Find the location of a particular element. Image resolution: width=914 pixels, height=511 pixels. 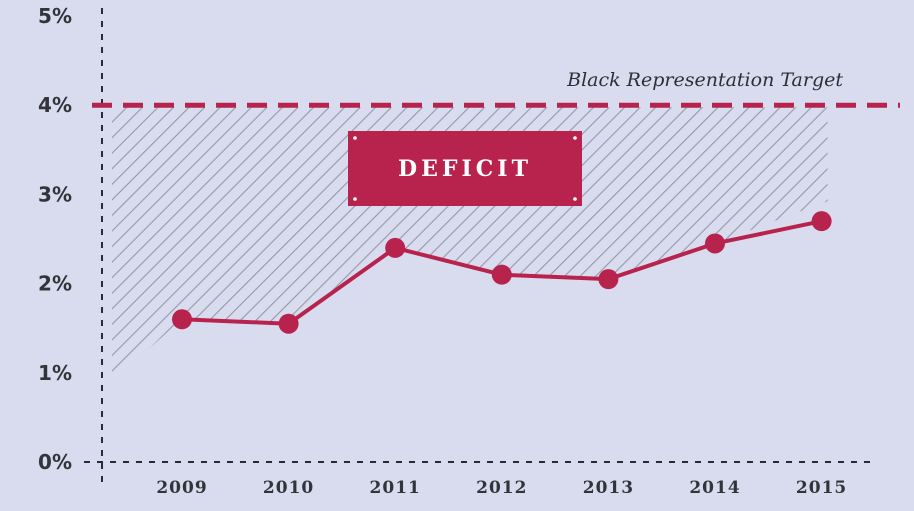

deficit-badge-box is located at coordinates (465, 168).